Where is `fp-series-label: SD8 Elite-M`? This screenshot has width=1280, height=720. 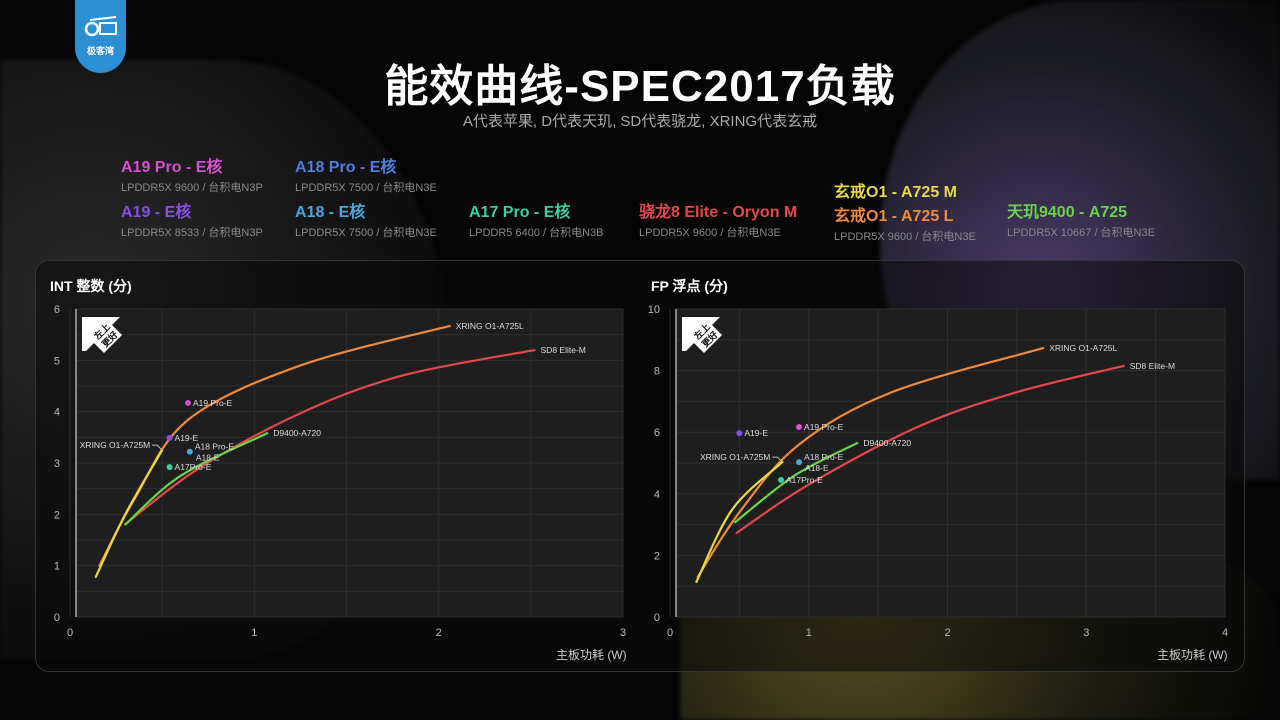
fp-series-label: SD8 Elite-M is located at coordinates (1152, 366).